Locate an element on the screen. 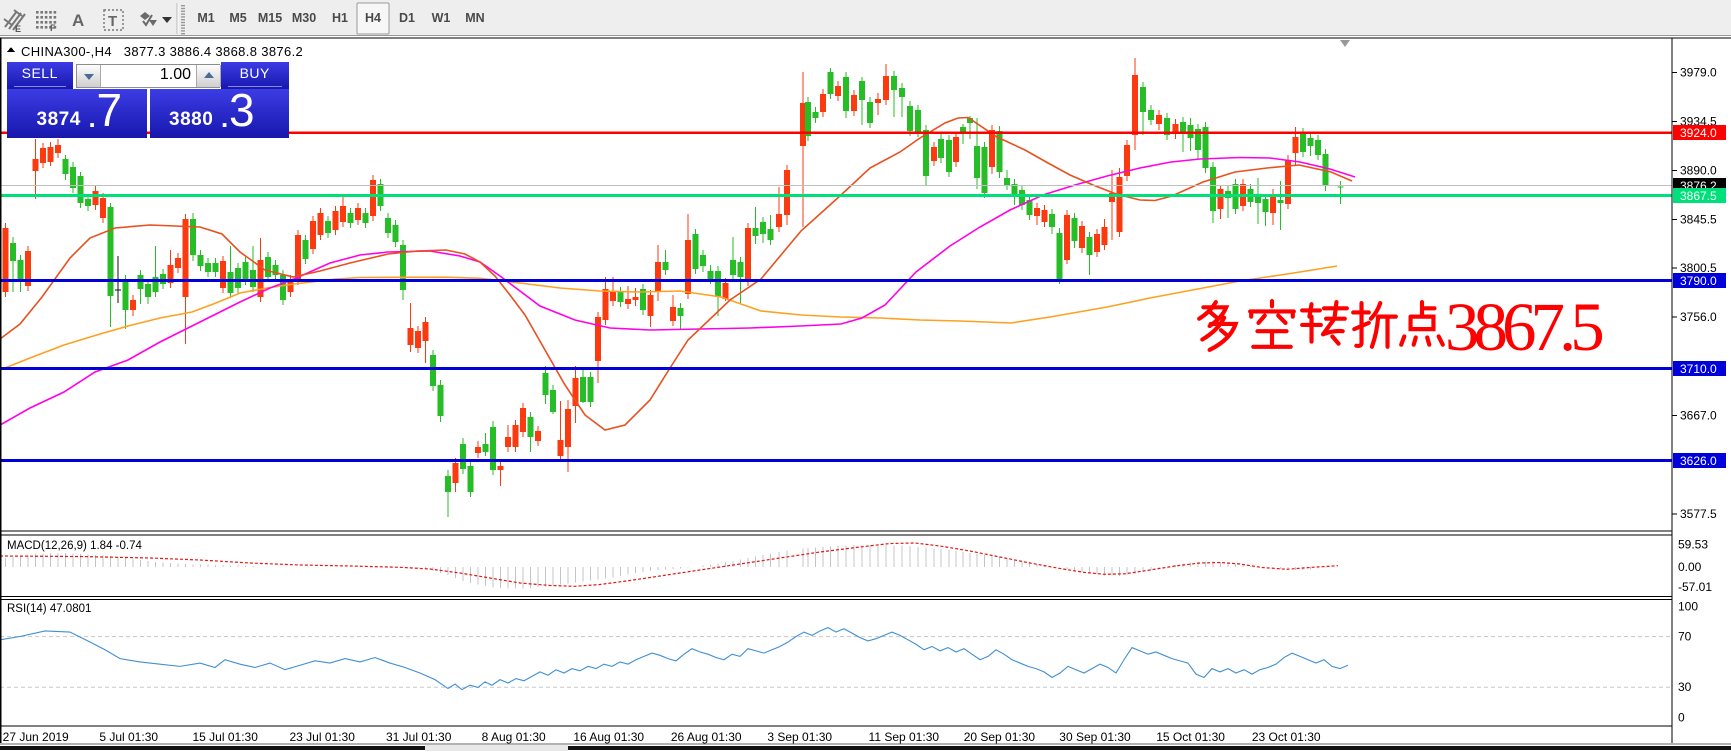 This screenshot has width=1731, height=752. svg-text: 0.00 is located at coordinates (1690, 567).